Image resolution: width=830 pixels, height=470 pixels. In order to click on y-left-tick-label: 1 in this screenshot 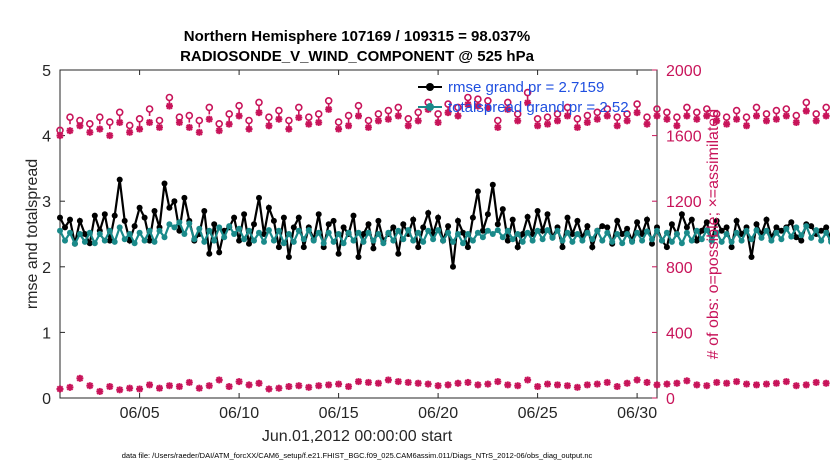, I will do `click(46, 333)`.